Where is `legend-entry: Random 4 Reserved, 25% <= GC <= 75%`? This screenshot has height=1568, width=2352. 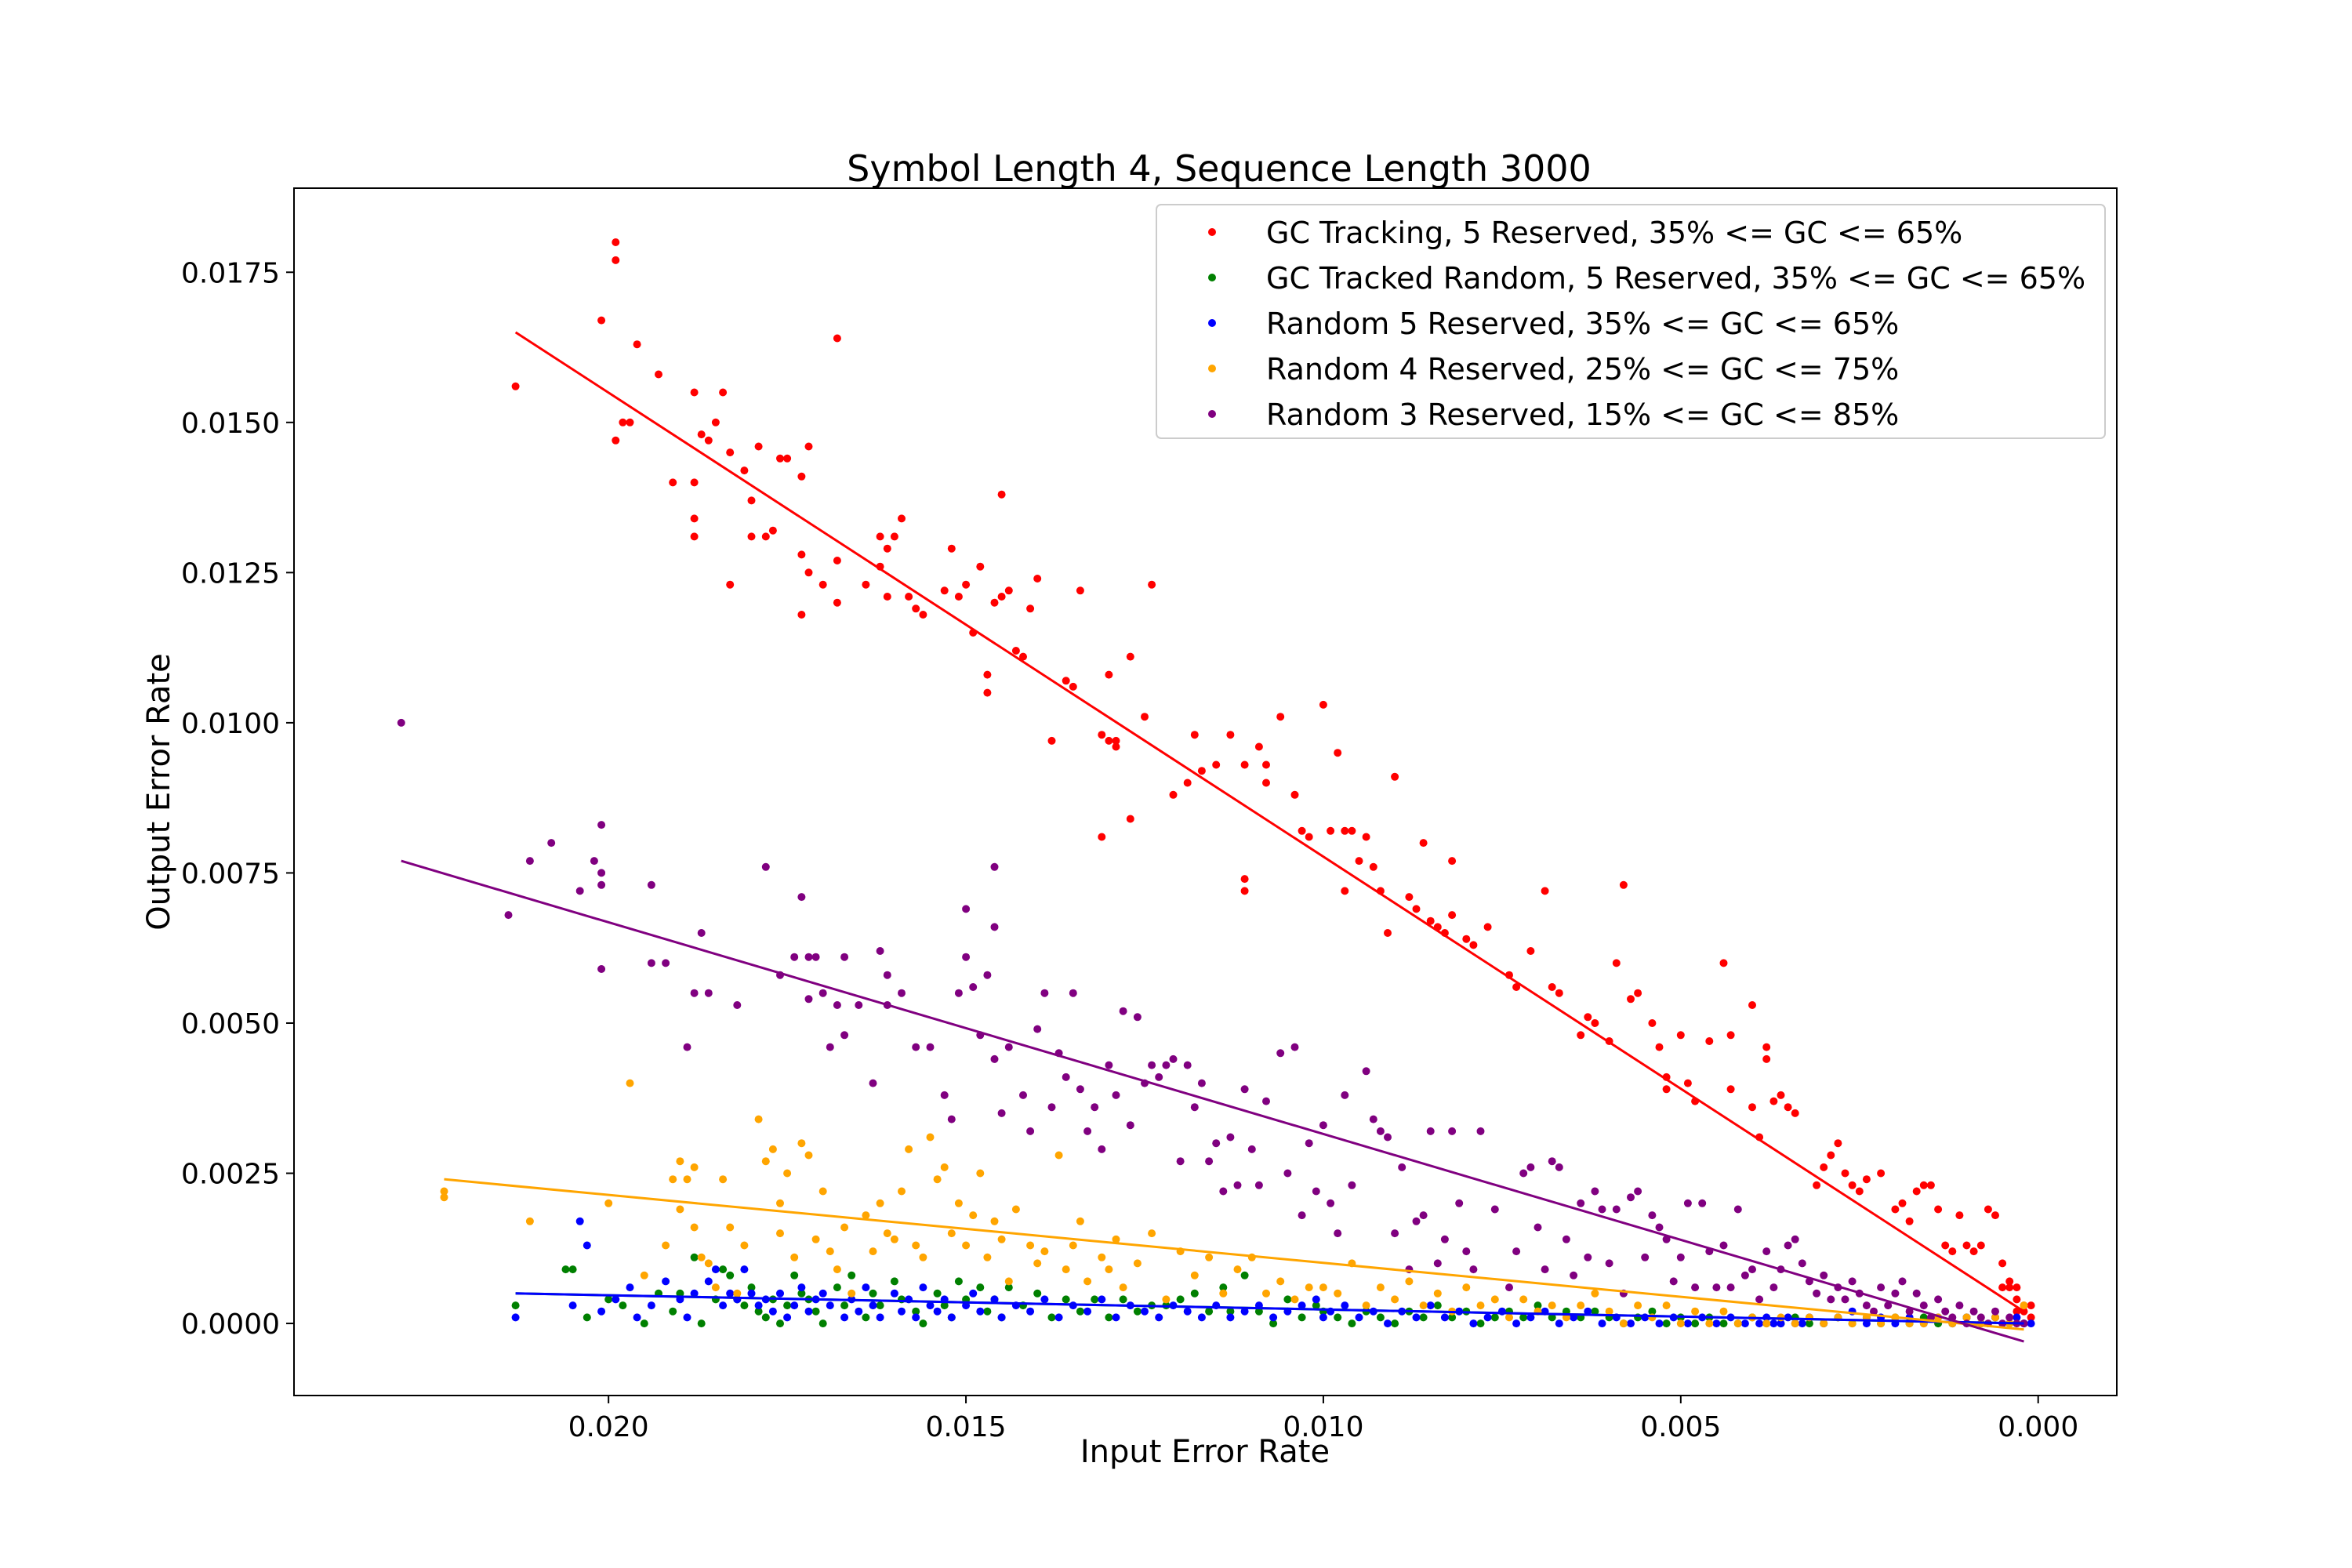 legend-entry: Random 4 Reserved, 25% <= GC <= 75% is located at coordinates (1582, 369).